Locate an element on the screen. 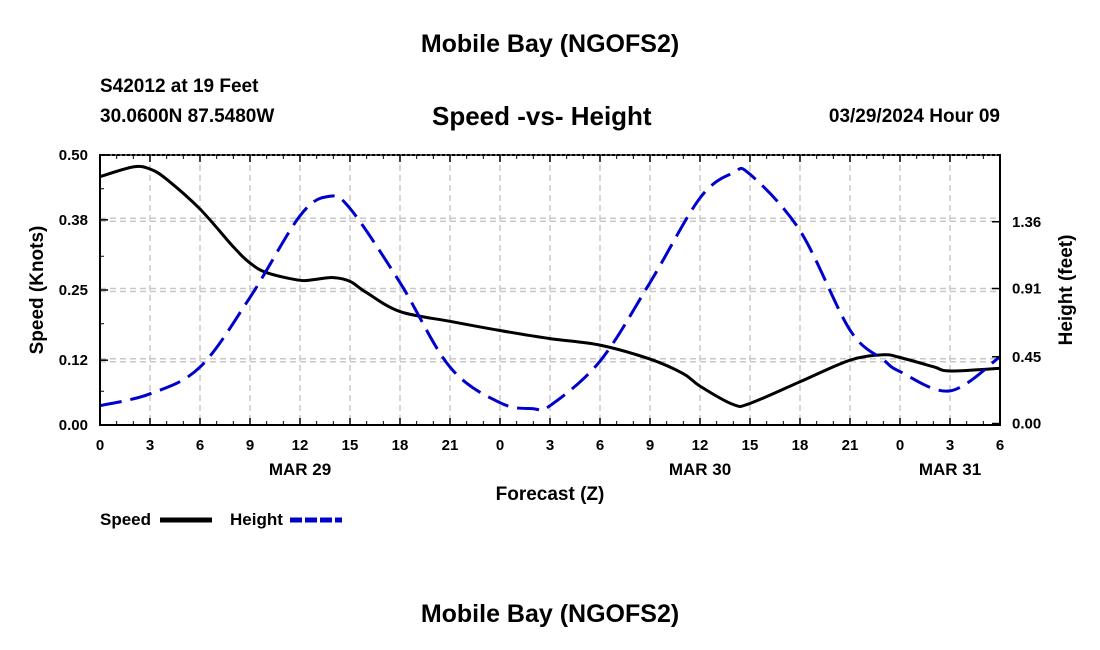 The height and width of the screenshot is (650, 1100). y2-tick-label: 0.00 is located at coordinates (1026, 424).